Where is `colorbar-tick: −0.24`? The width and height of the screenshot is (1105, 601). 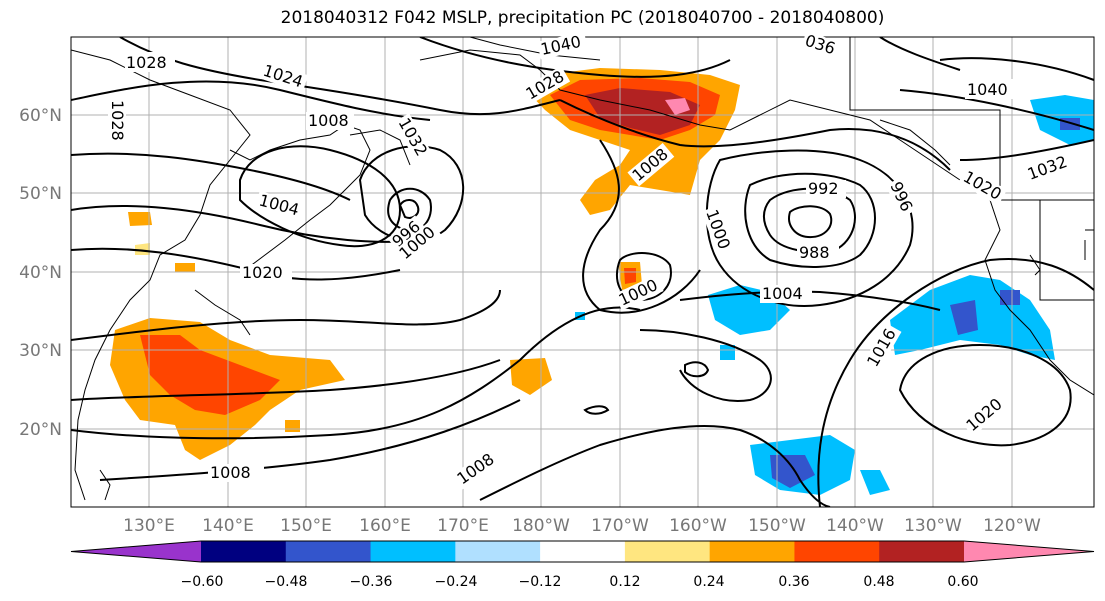 colorbar-tick: −0.24 is located at coordinates (456, 582).